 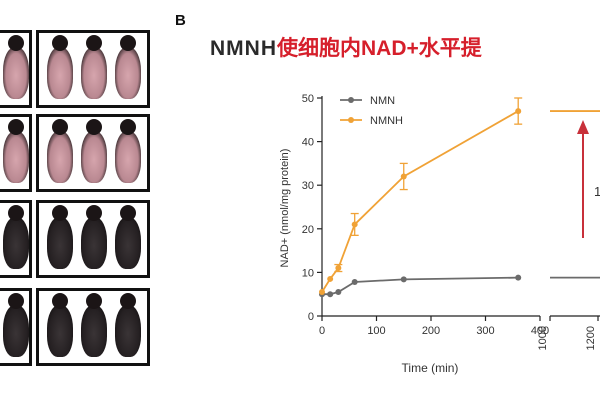 What do you see at coordinates (180, 20) in the screenshot?
I see `panel-label: B` at bounding box center [180, 20].